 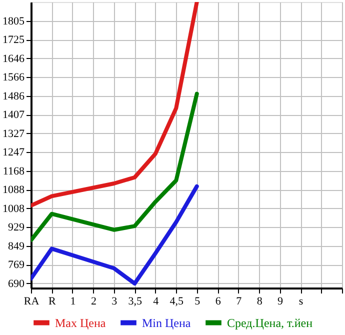 What do you see at coordinates (156, 302) in the screenshot?
I see `x-tick-label: 4` at bounding box center [156, 302].